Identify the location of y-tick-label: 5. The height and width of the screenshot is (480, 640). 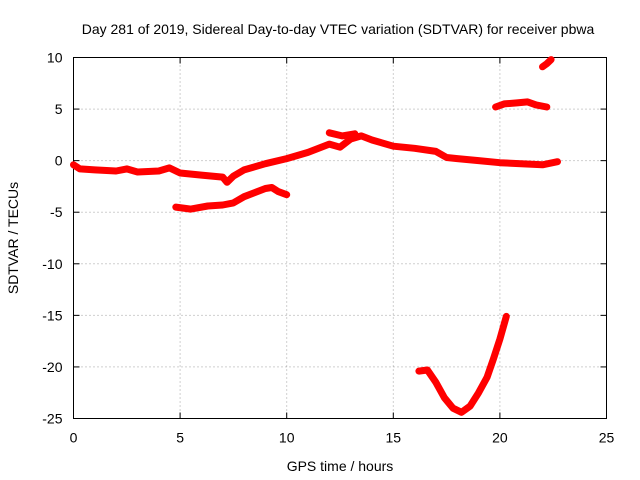
(59, 109).